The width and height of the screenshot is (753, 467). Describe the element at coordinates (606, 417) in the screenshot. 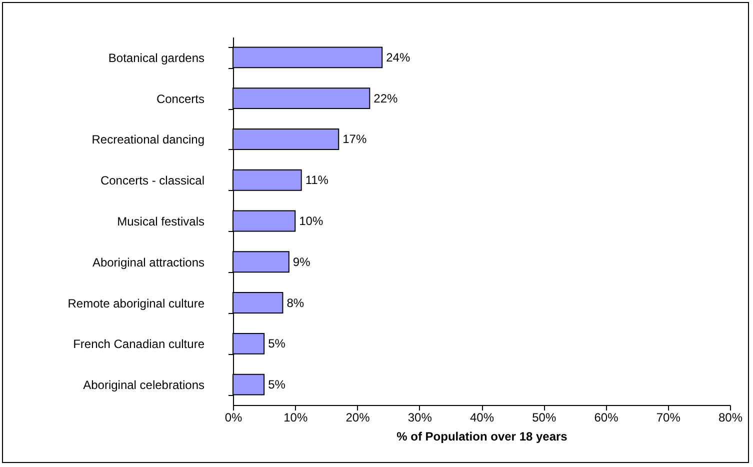

I see `x-tick-label: 60%` at that location.